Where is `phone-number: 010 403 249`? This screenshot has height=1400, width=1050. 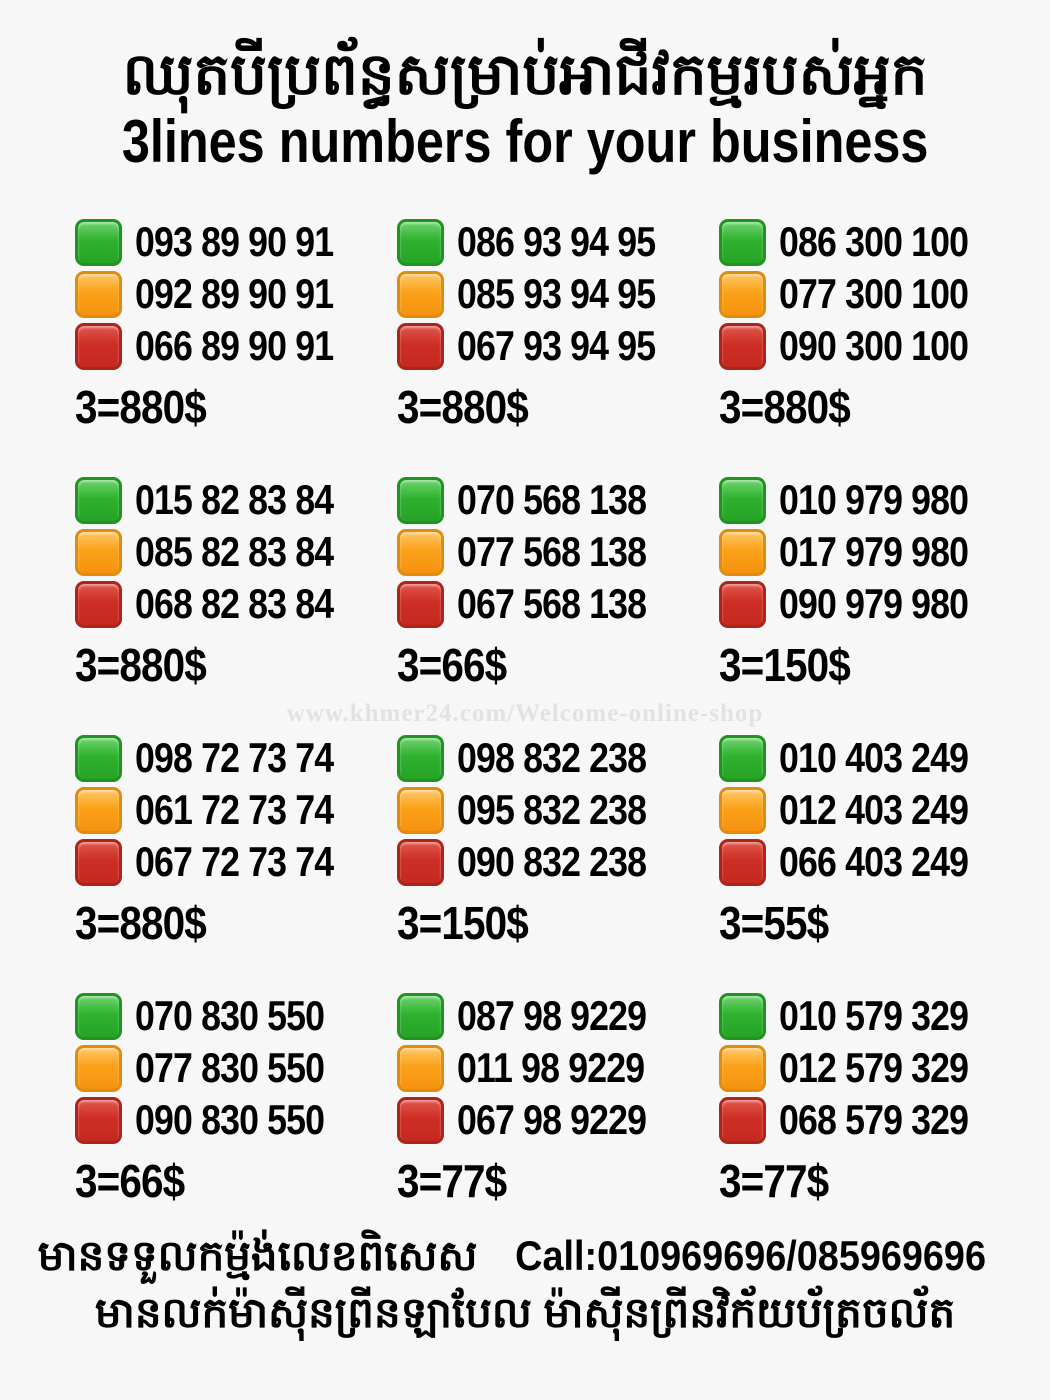 phone-number: 010 403 249 is located at coordinates (874, 757).